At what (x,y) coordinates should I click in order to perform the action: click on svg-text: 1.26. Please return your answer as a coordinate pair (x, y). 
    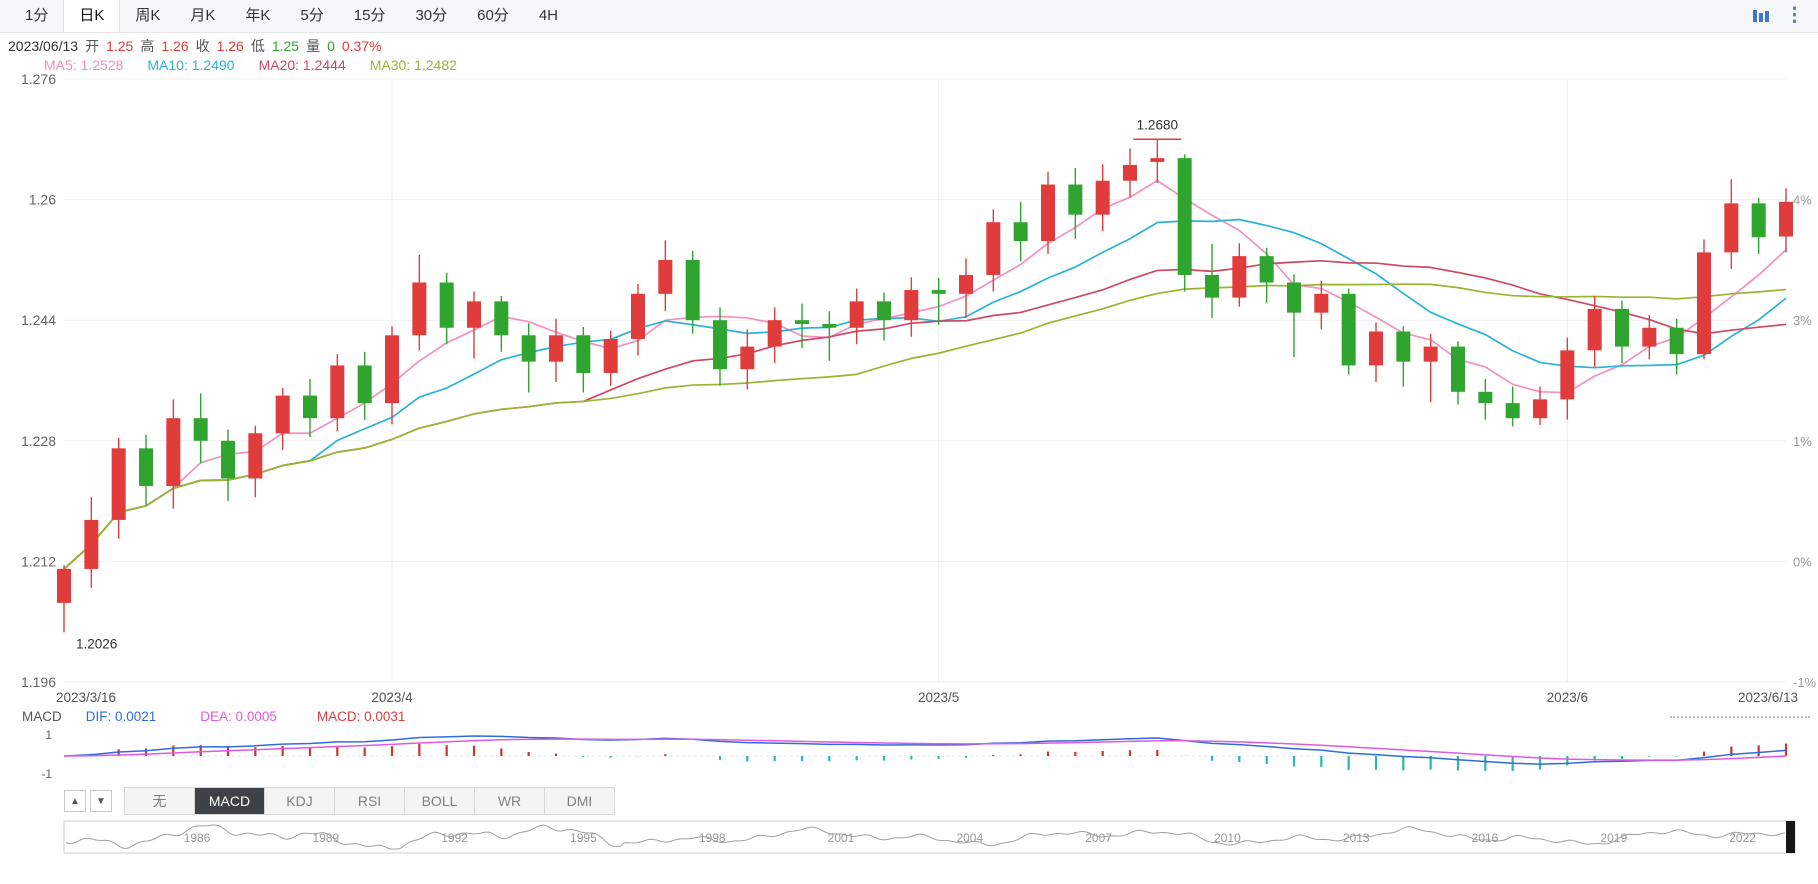
    Looking at the image, I should click on (42, 200).